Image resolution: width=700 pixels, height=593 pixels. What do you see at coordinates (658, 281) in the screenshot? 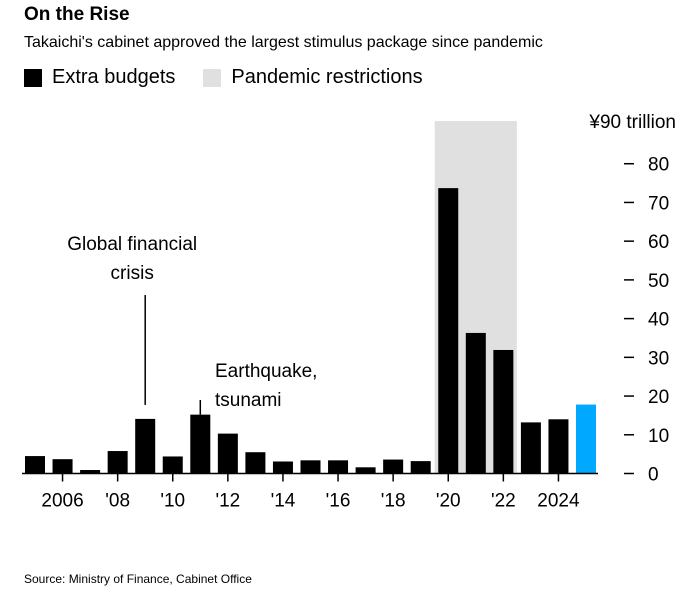
I see `y-tick-label-50: 50` at bounding box center [658, 281].